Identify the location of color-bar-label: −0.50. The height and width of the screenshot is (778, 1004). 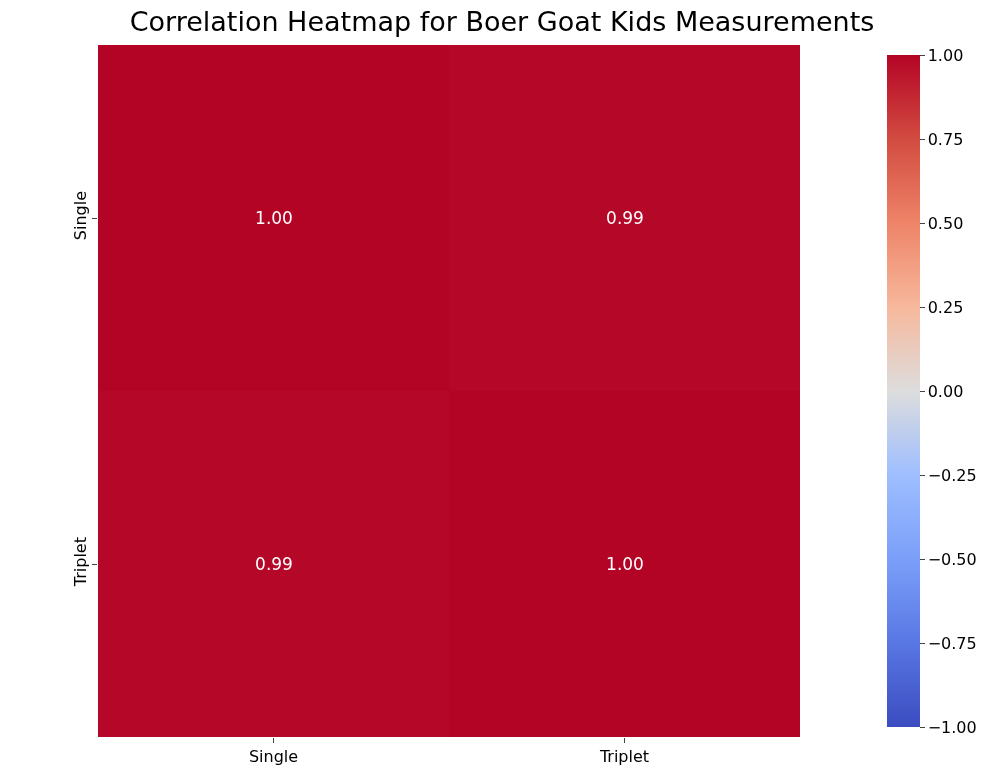
(952, 559).